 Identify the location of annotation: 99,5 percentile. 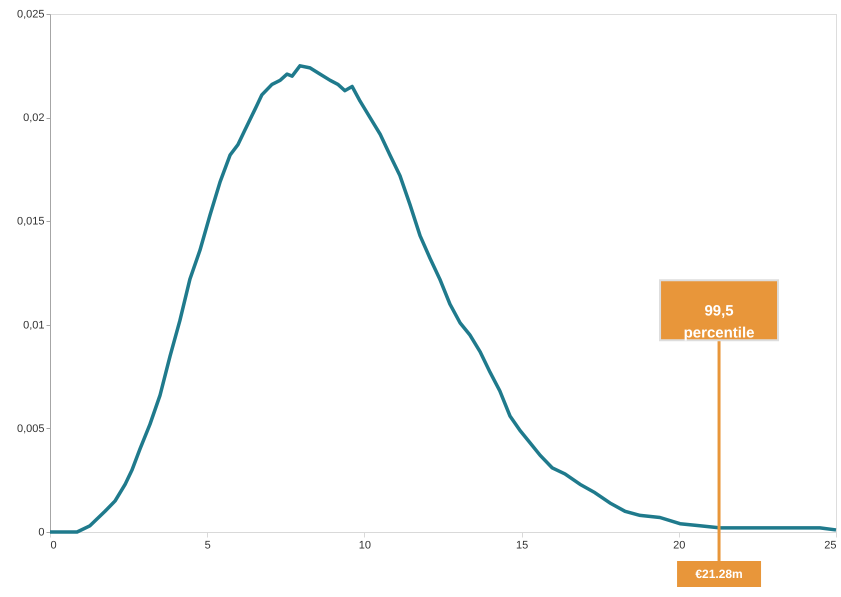
(719, 322).